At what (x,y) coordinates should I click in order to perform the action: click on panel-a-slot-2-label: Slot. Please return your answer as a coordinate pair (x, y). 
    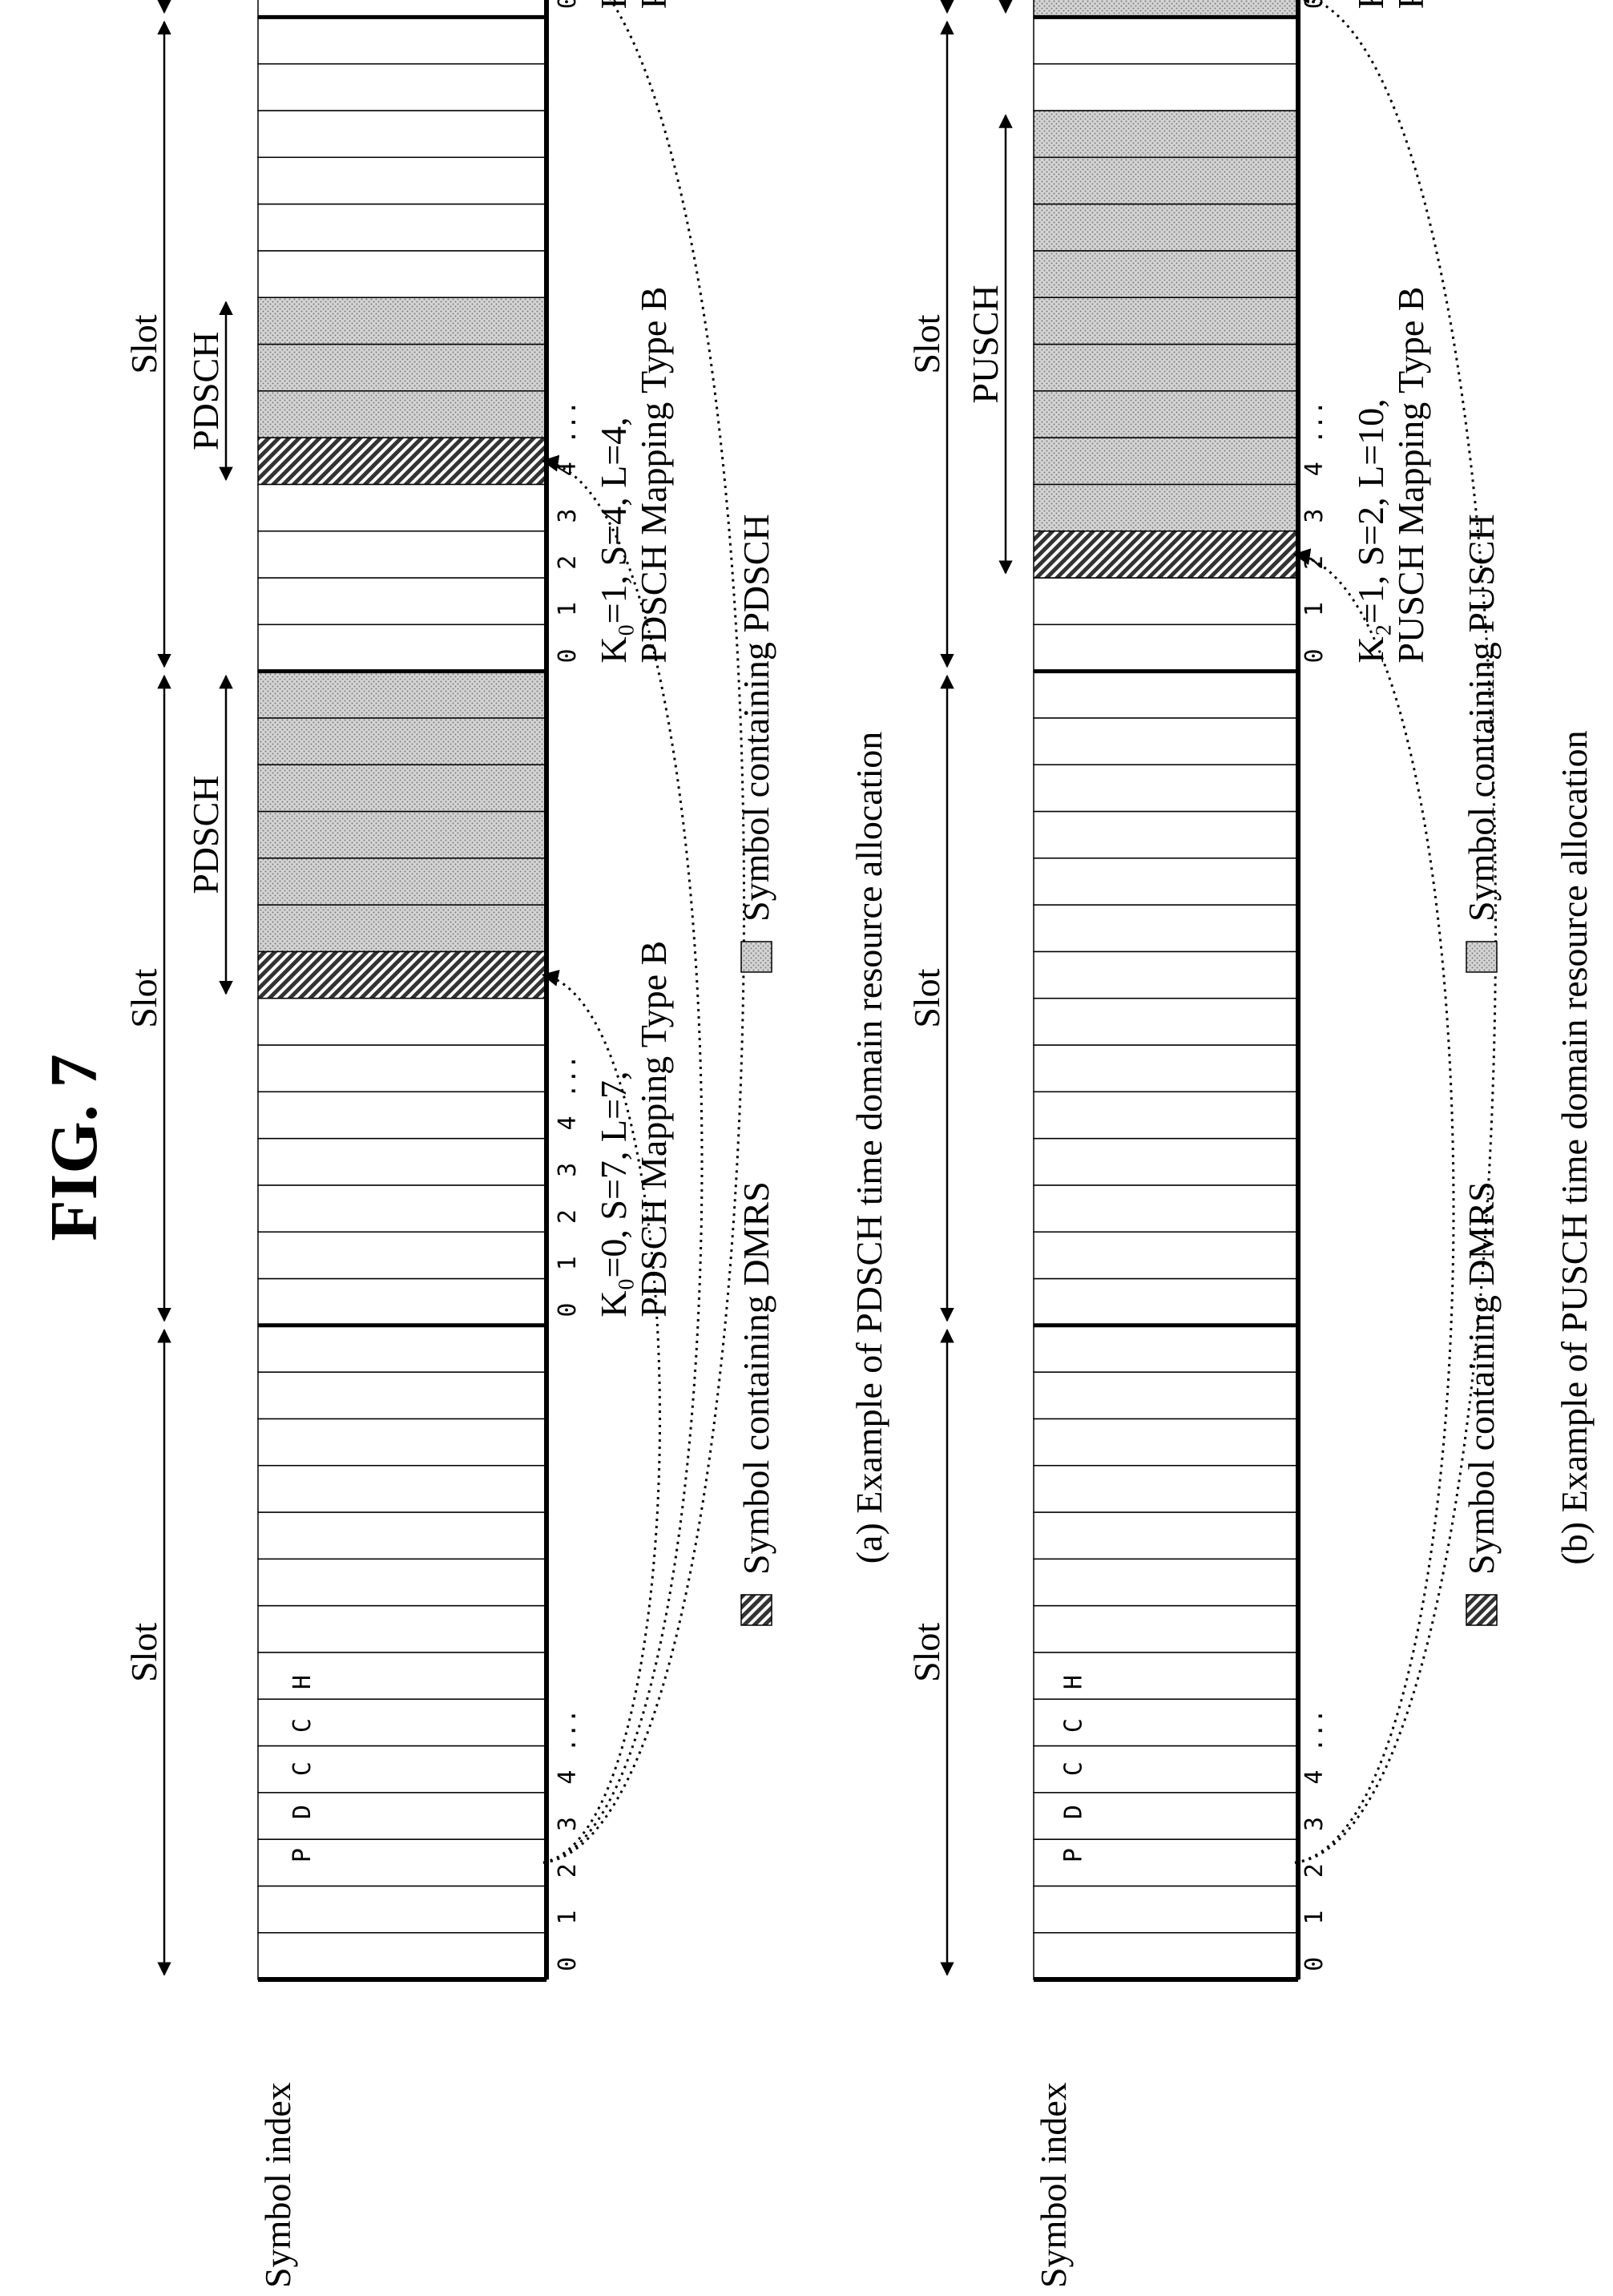
    Looking at the image, I should click on (143, 343).